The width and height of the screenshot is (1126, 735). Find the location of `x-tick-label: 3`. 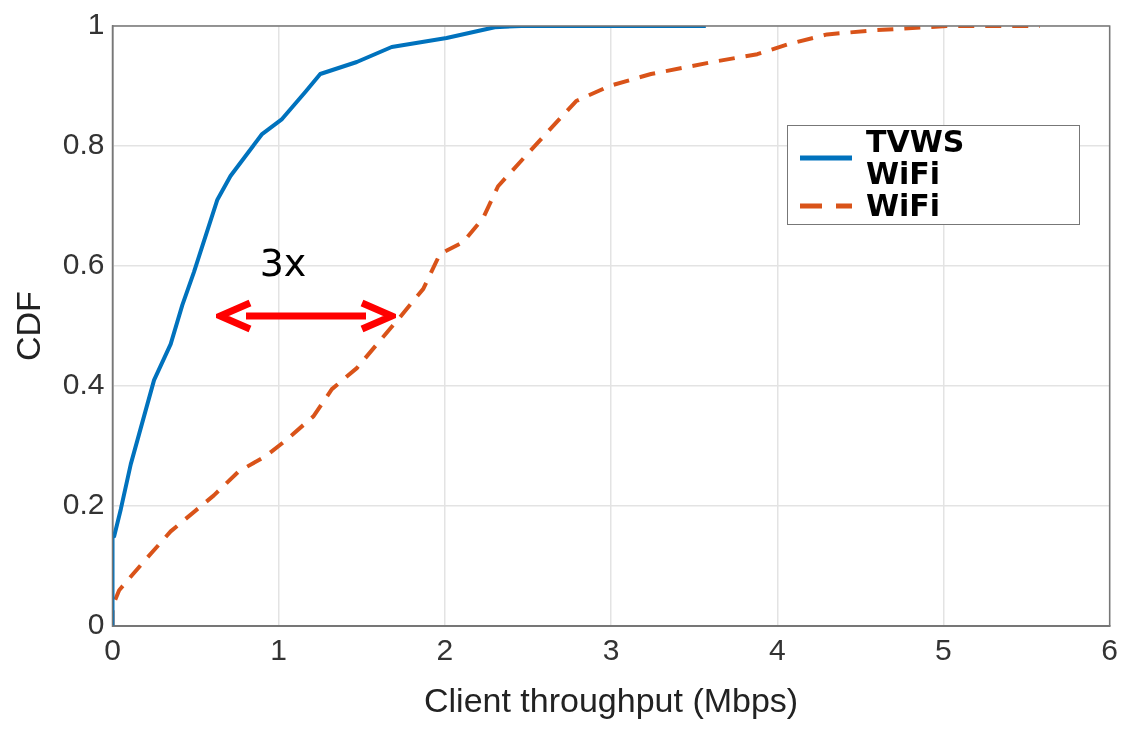

x-tick-label: 3 is located at coordinates (611, 650).